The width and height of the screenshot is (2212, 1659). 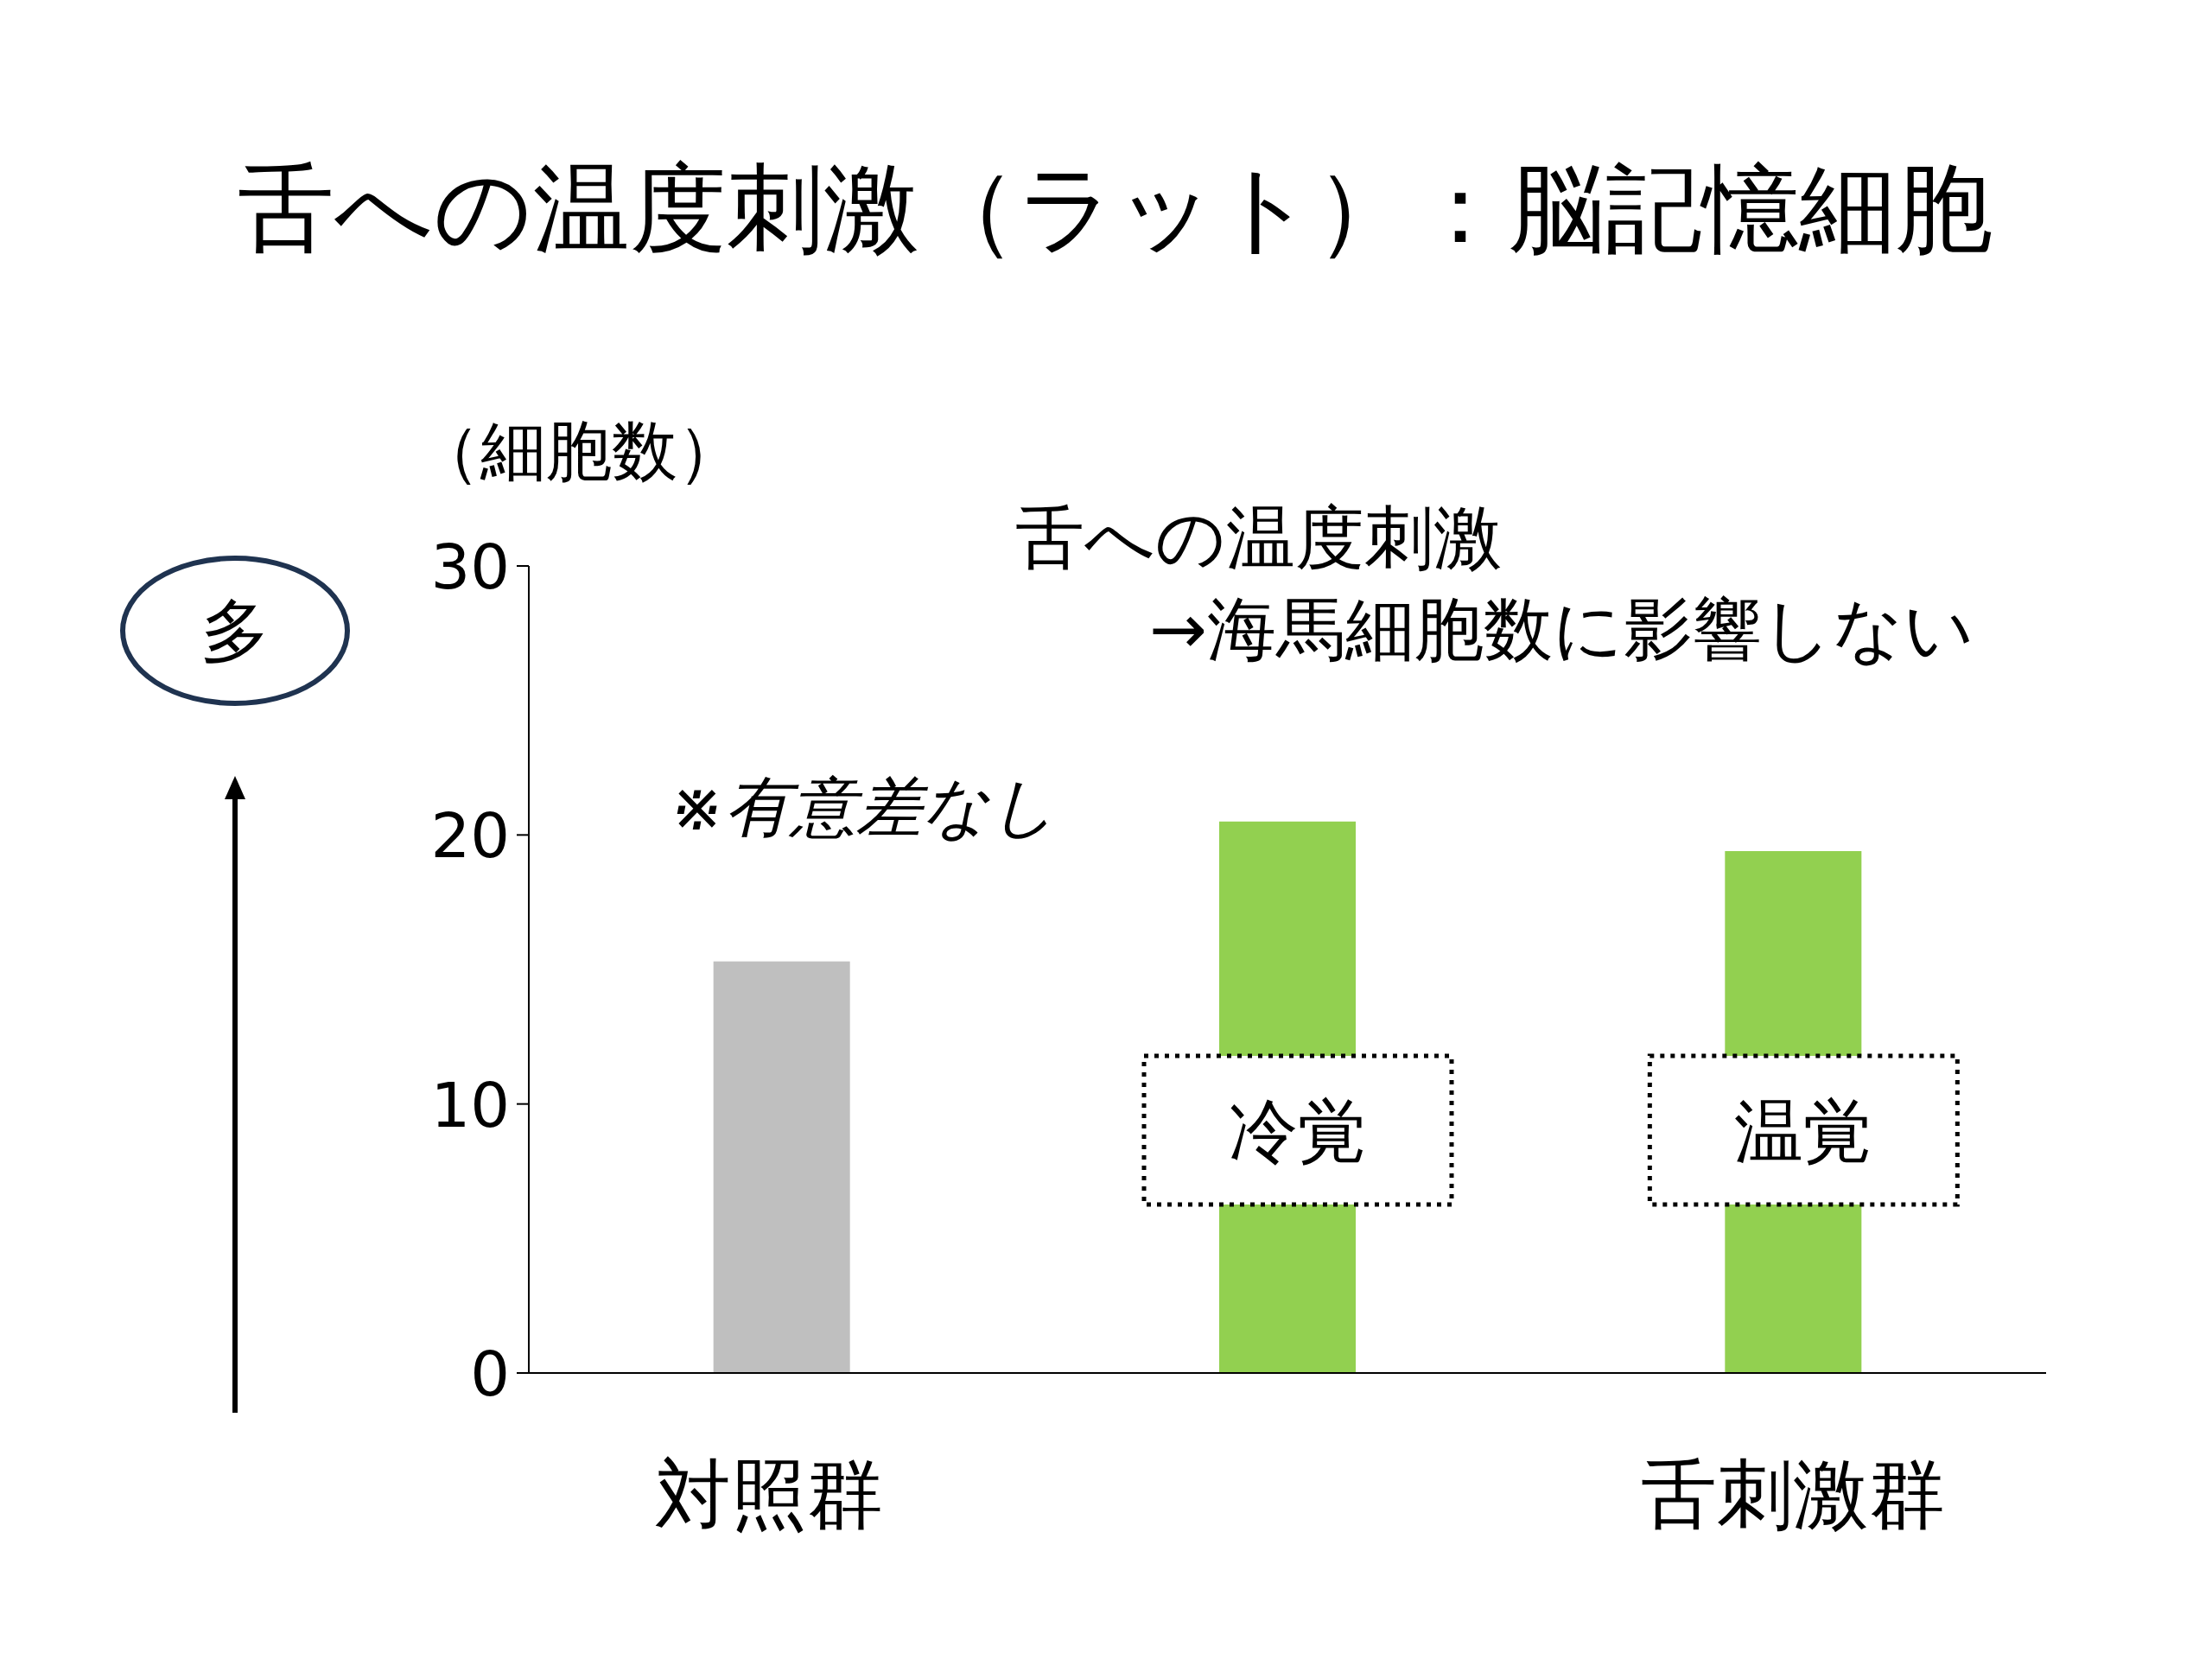 I want to click on annotation: 冷覚, so click(x=1298, y=1131).